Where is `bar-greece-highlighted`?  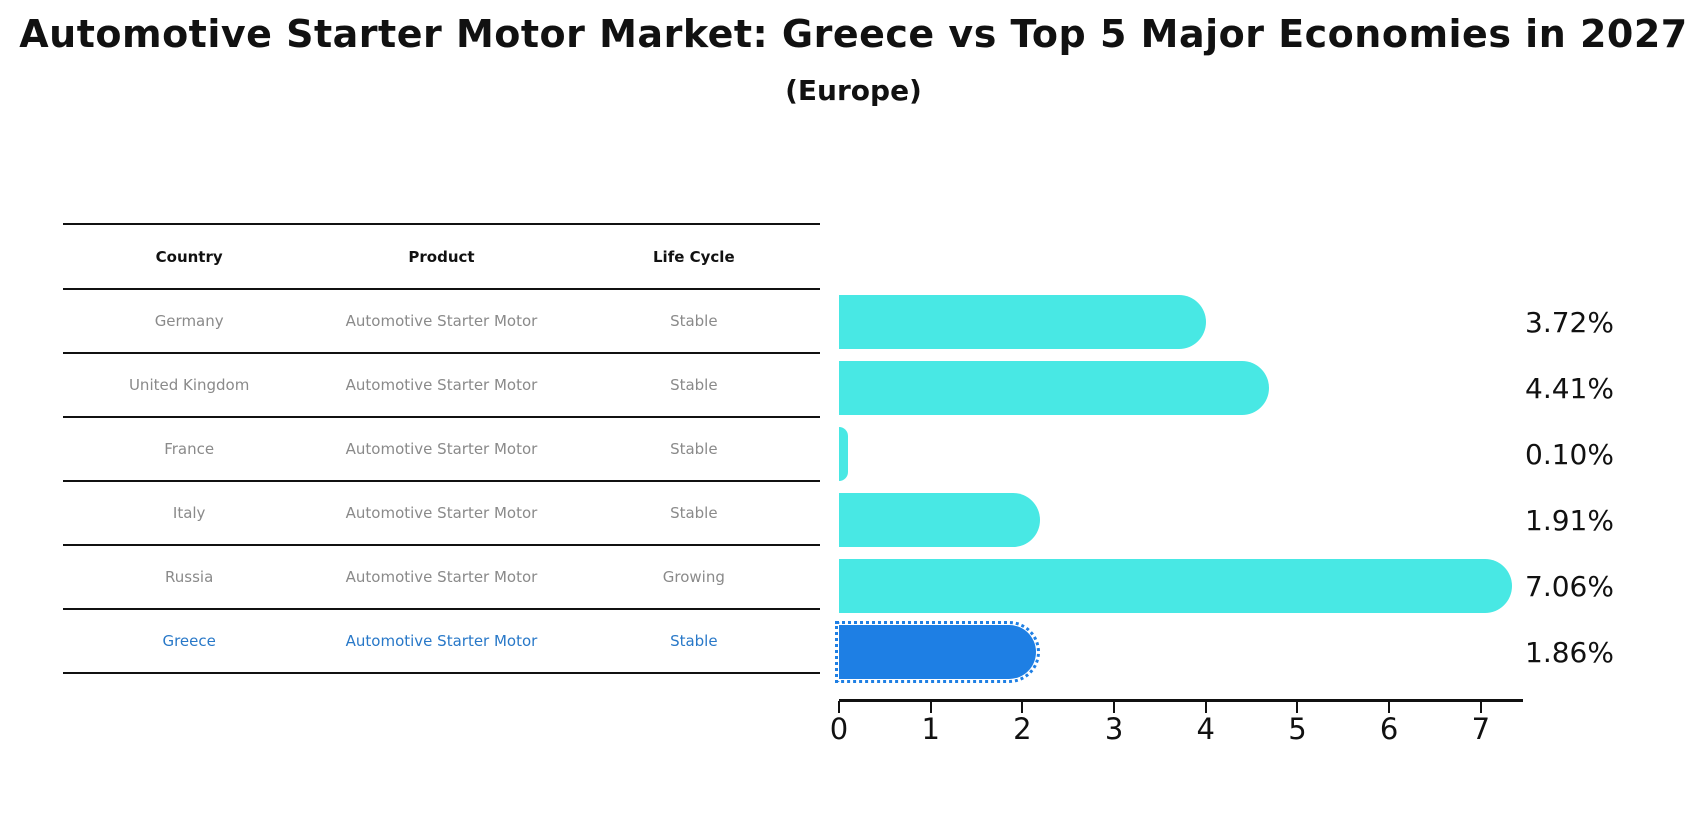
bar-greece-highlighted is located at coordinates (937, 652).